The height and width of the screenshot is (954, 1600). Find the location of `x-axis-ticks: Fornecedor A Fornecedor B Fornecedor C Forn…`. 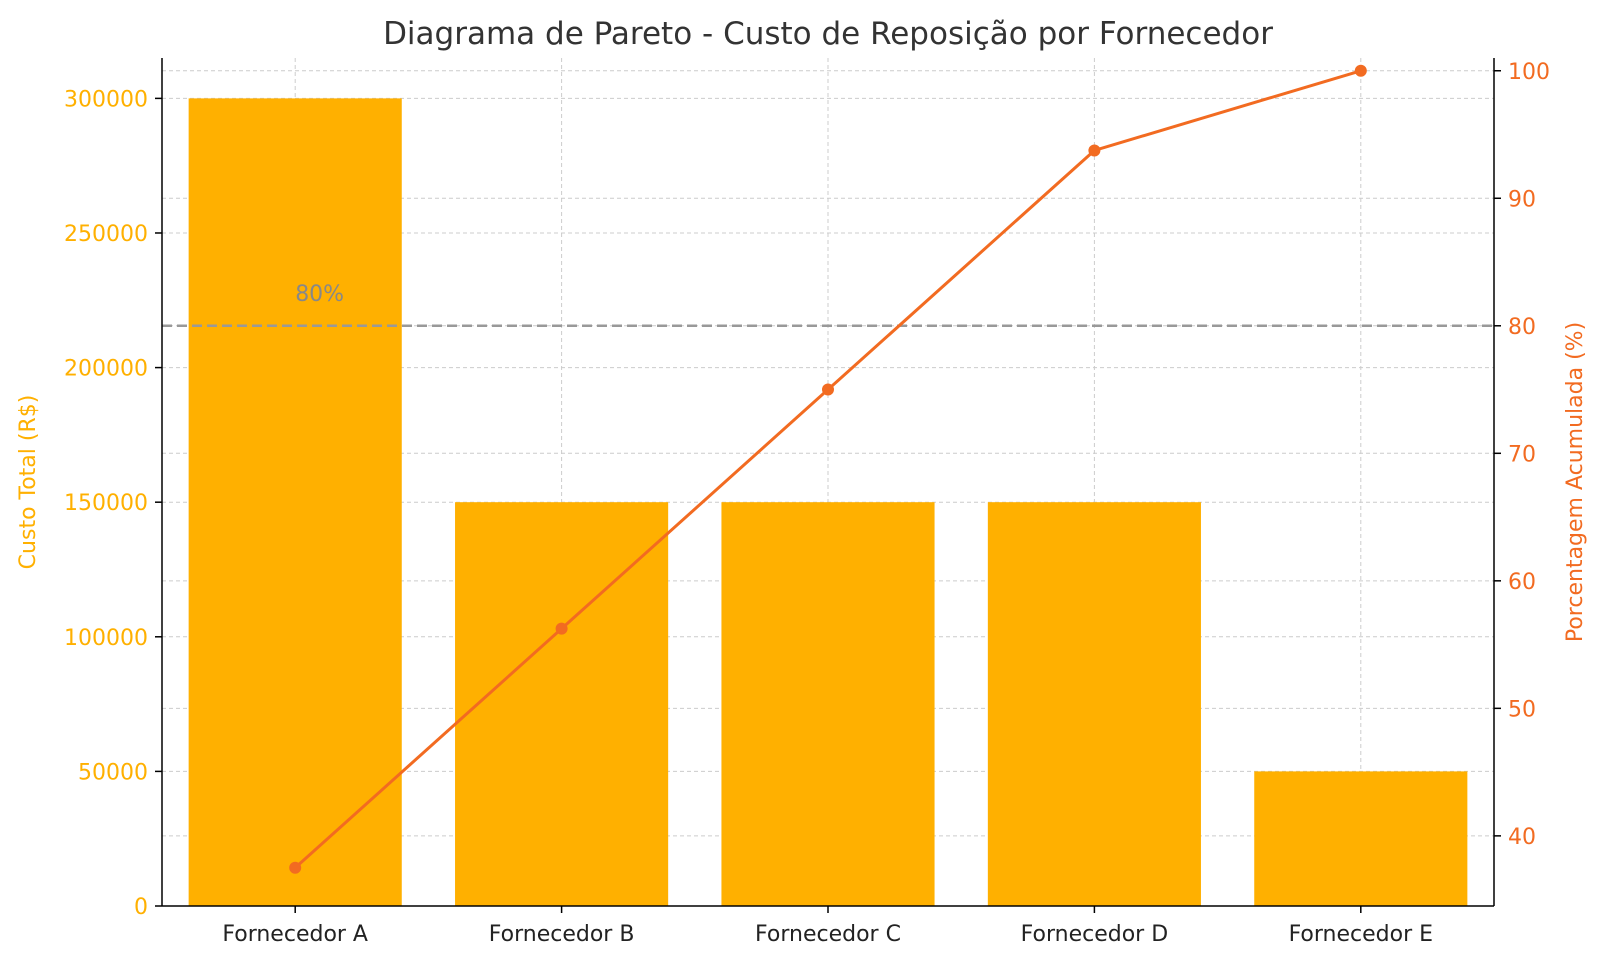

x-axis-ticks: Fornecedor A Fornecedor B Fornecedor C Forn… is located at coordinates (827, 926).